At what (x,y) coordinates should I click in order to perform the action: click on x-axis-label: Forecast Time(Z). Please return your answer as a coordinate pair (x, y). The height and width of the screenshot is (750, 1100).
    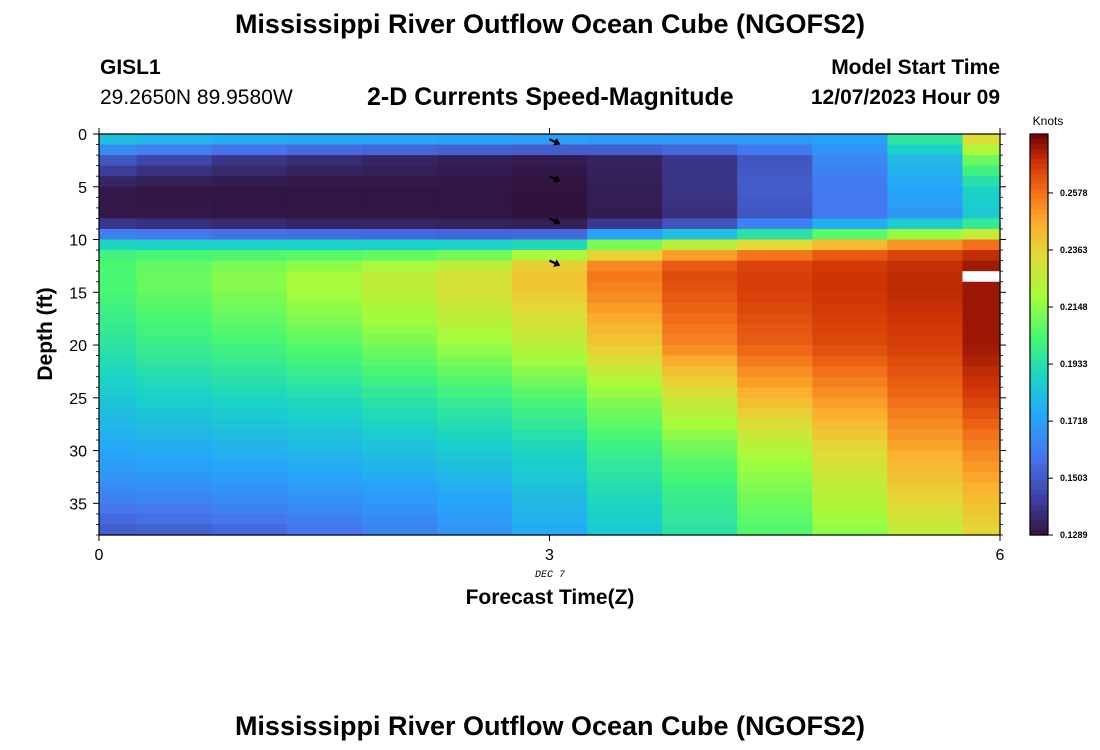
    Looking at the image, I should click on (550, 597).